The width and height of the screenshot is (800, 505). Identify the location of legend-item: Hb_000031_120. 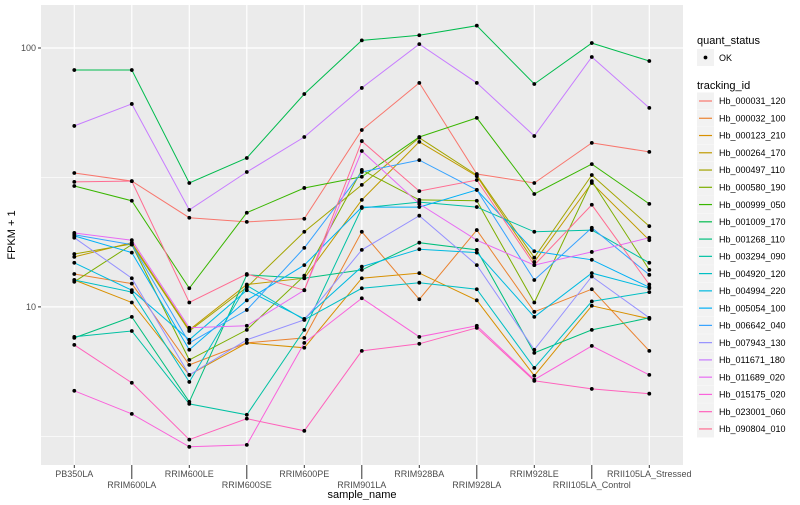
(741, 101).